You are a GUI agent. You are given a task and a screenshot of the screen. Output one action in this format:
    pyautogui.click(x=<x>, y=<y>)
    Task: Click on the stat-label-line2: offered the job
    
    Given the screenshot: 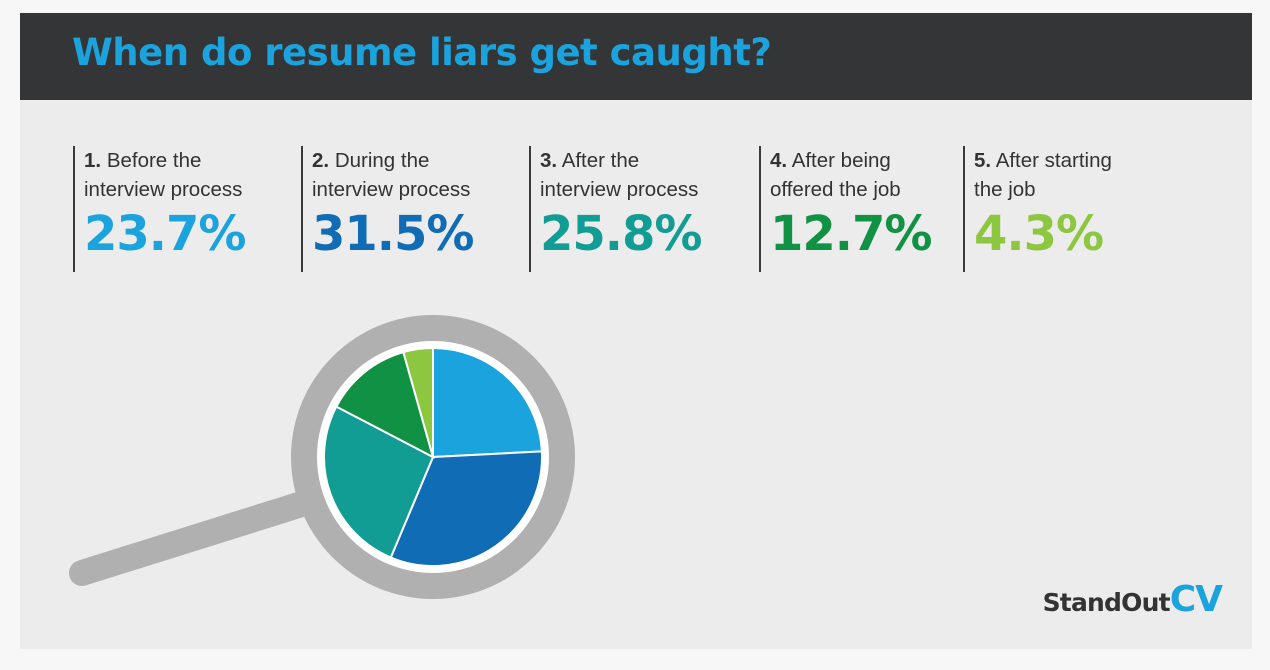 What is the action you would take?
    pyautogui.click(x=835, y=189)
    